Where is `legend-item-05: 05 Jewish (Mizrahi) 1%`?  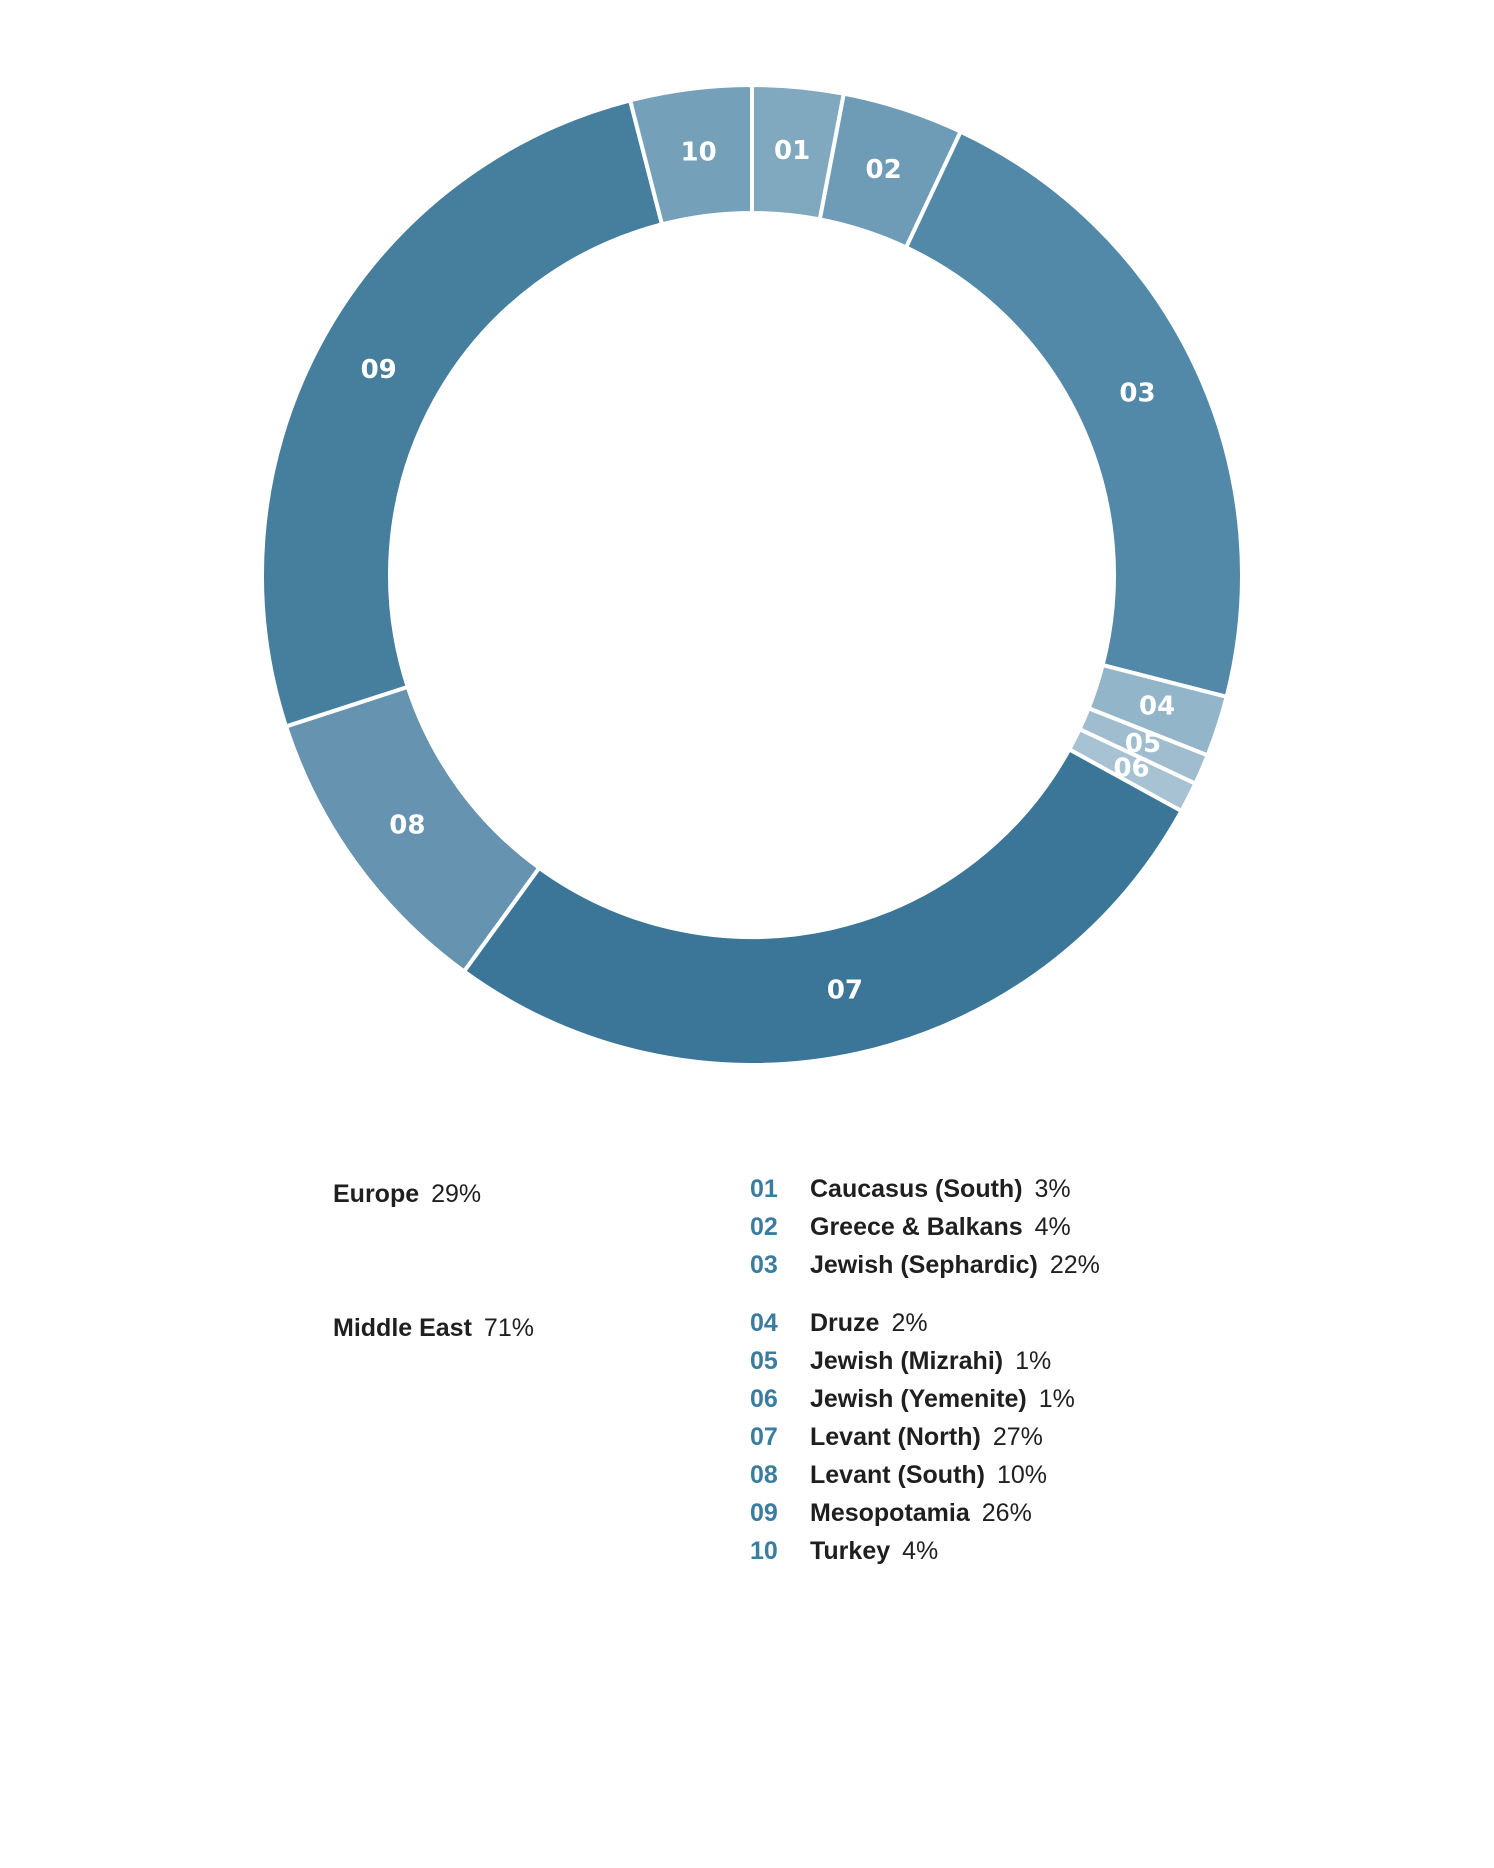 legend-item-05: 05 Jewish (Mizrahi) 1% is located at coordinates (900, 1361).